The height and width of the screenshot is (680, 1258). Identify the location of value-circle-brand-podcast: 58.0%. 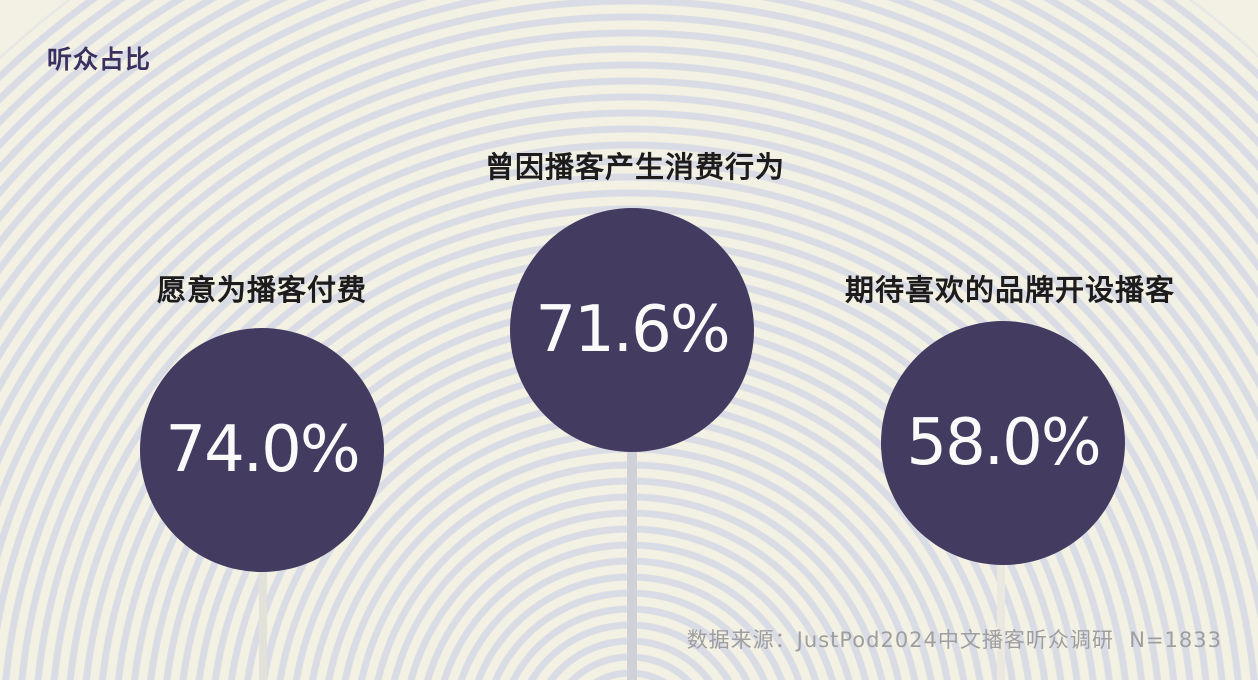
(1003, 443).